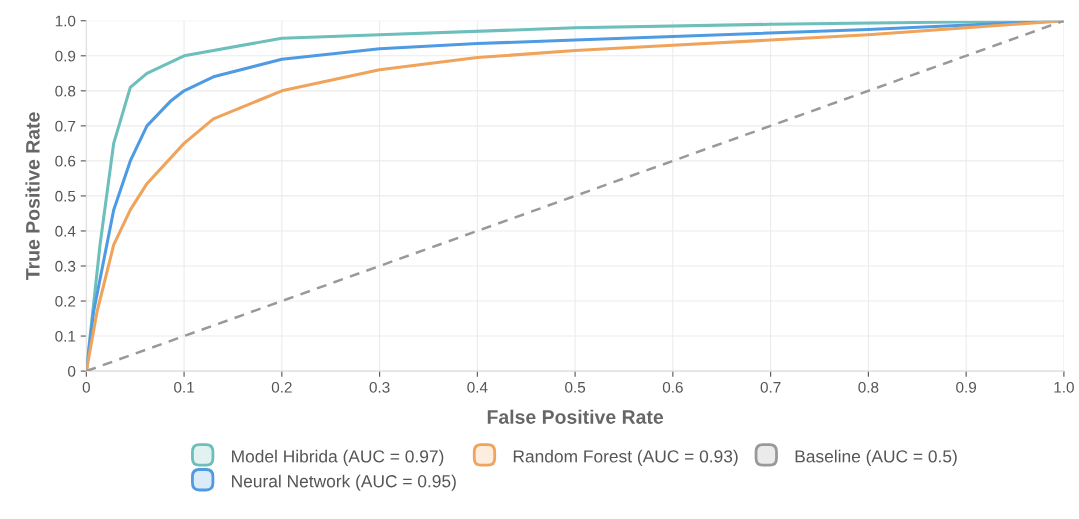  Describe the element at coordinates (65, 21) in the screenshot. I see `y-tick-label: 1.0` at that location.